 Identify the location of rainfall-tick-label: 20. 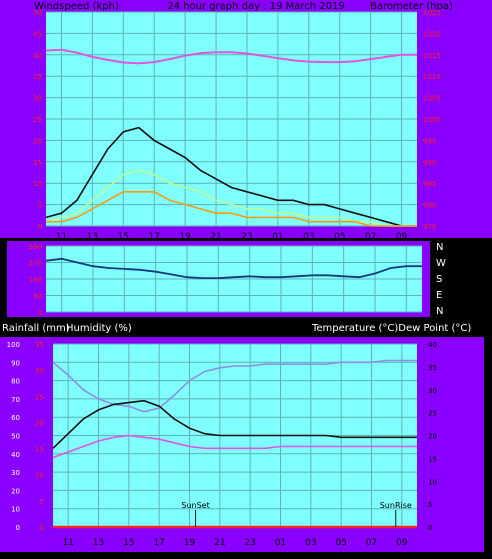
(39, 423).